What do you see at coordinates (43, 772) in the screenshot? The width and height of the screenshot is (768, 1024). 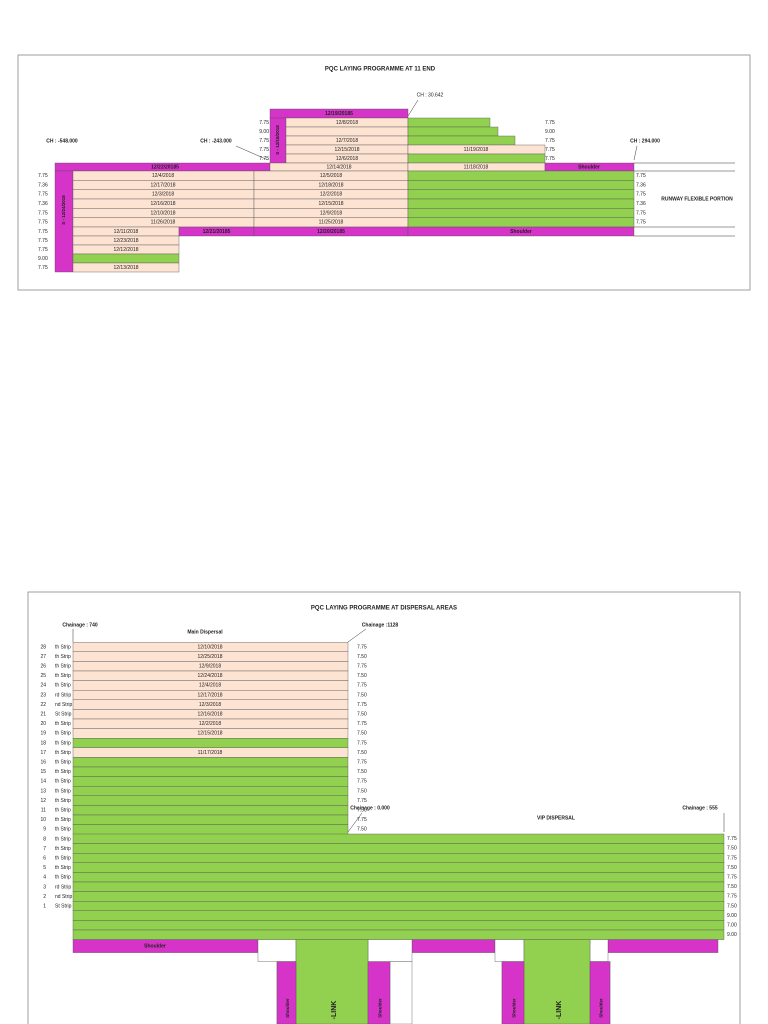 I see `strip-number: 15` at bounding box center [43, 772].